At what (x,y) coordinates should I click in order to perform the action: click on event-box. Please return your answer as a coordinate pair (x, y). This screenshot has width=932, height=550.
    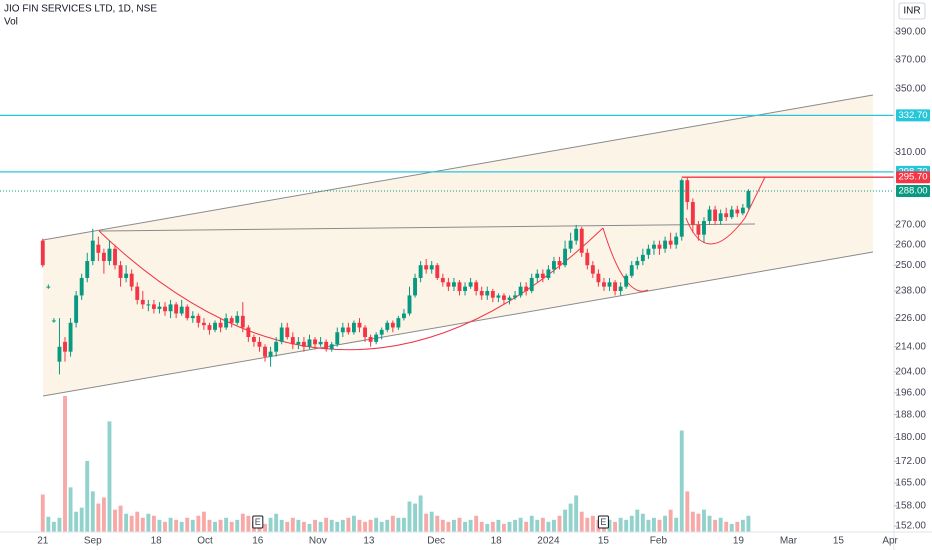
    Looking at the image, I should click on (258, 522).